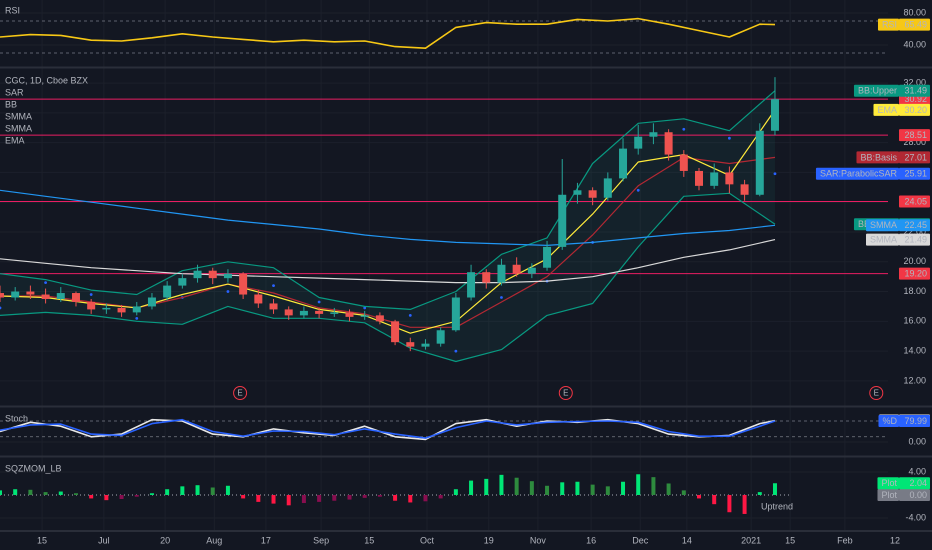  I want to click on y-tick-label: 40.00, so click(914, 44).